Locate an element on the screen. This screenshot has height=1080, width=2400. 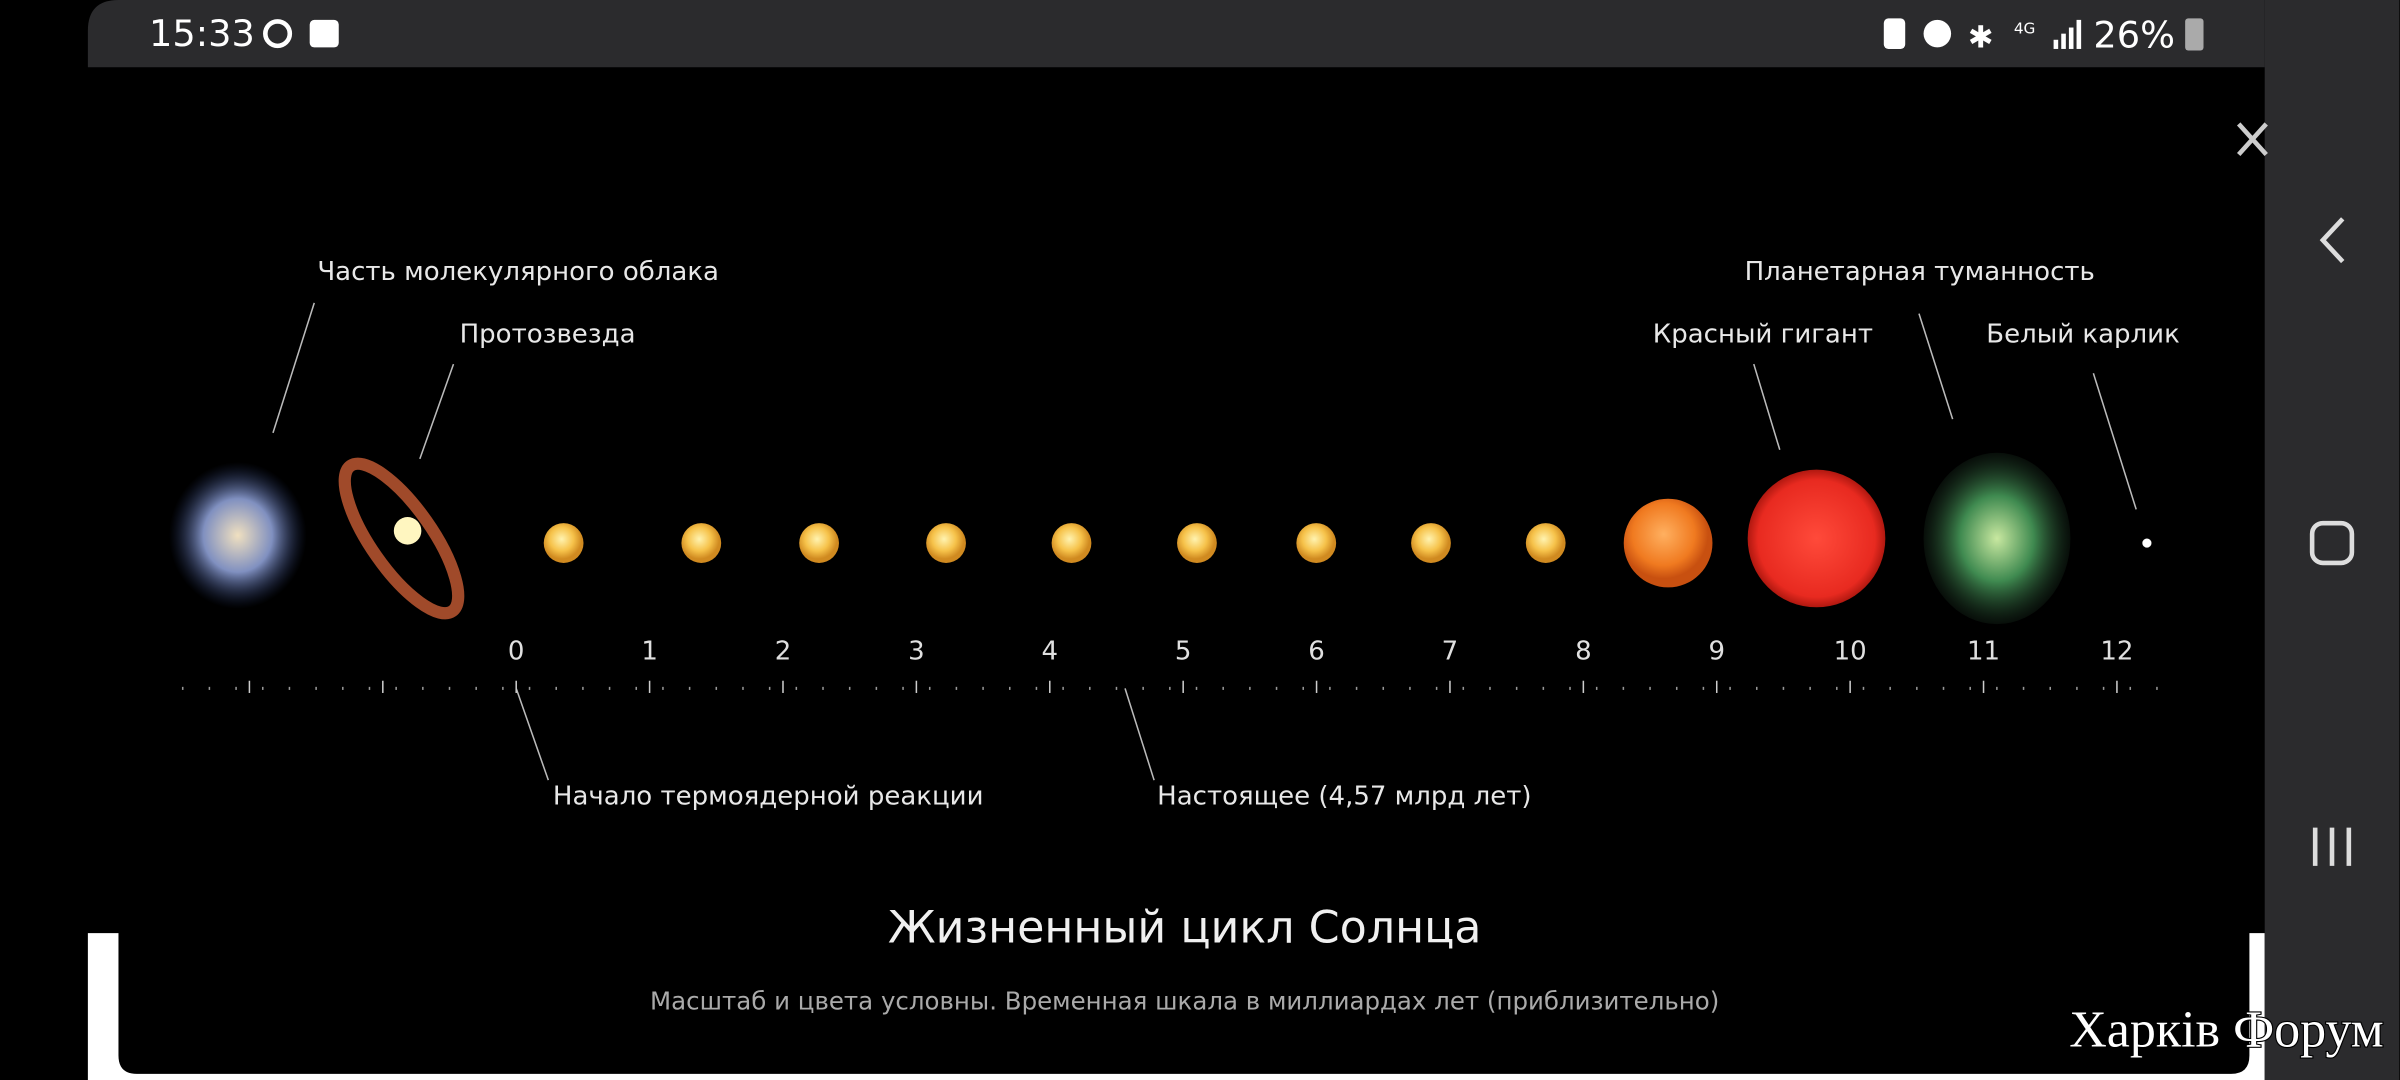
status-bar is located at coordinates (1176, 34).